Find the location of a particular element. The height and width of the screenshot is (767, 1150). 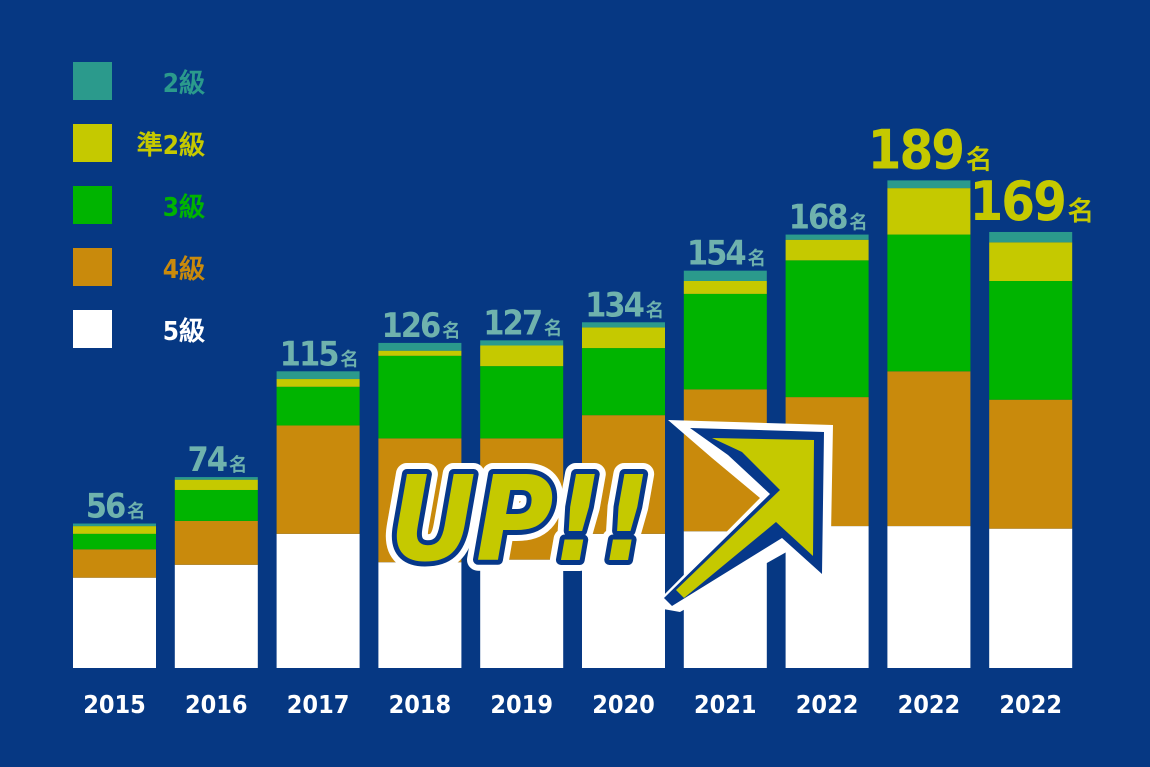

total-value: 126 is located at coordinates (410, 326).